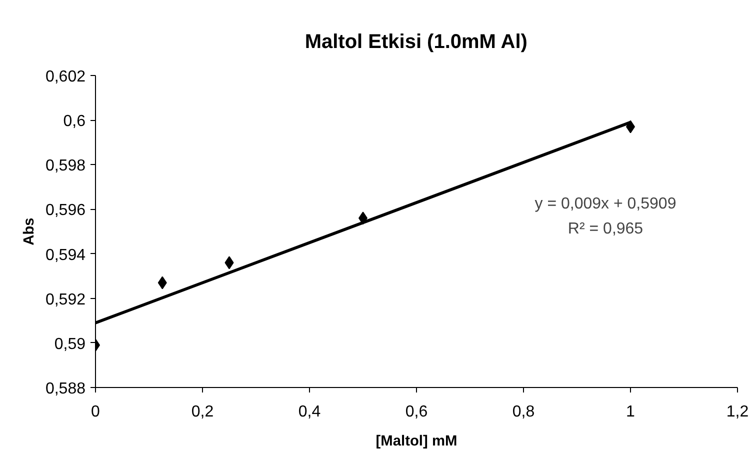 This screenshot has height=463, width=755. What do you see at coordinates (65, 389) in the screenshot?
I see `y-tick-label: 0,588` at bounding box center [65, 389].